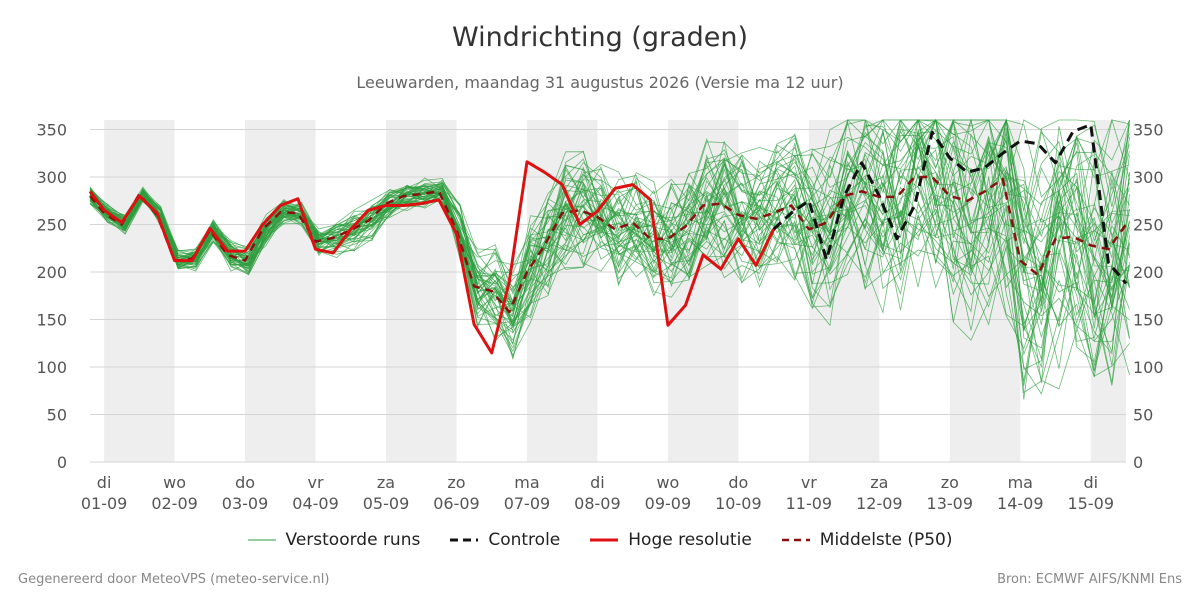 The height and width of the screenshot is (600, 1200). I want to click on legend-label-highres: Hoge resolutie, so click(690, 540).